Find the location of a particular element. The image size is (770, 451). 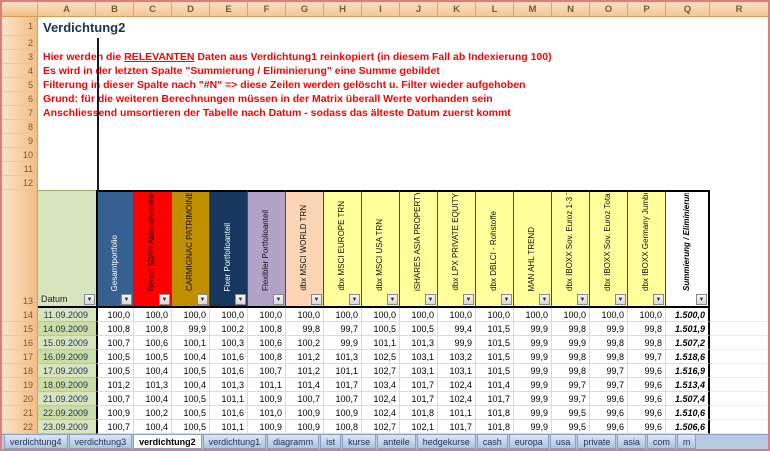

column-letter: L is located at coordinates (495, 9).